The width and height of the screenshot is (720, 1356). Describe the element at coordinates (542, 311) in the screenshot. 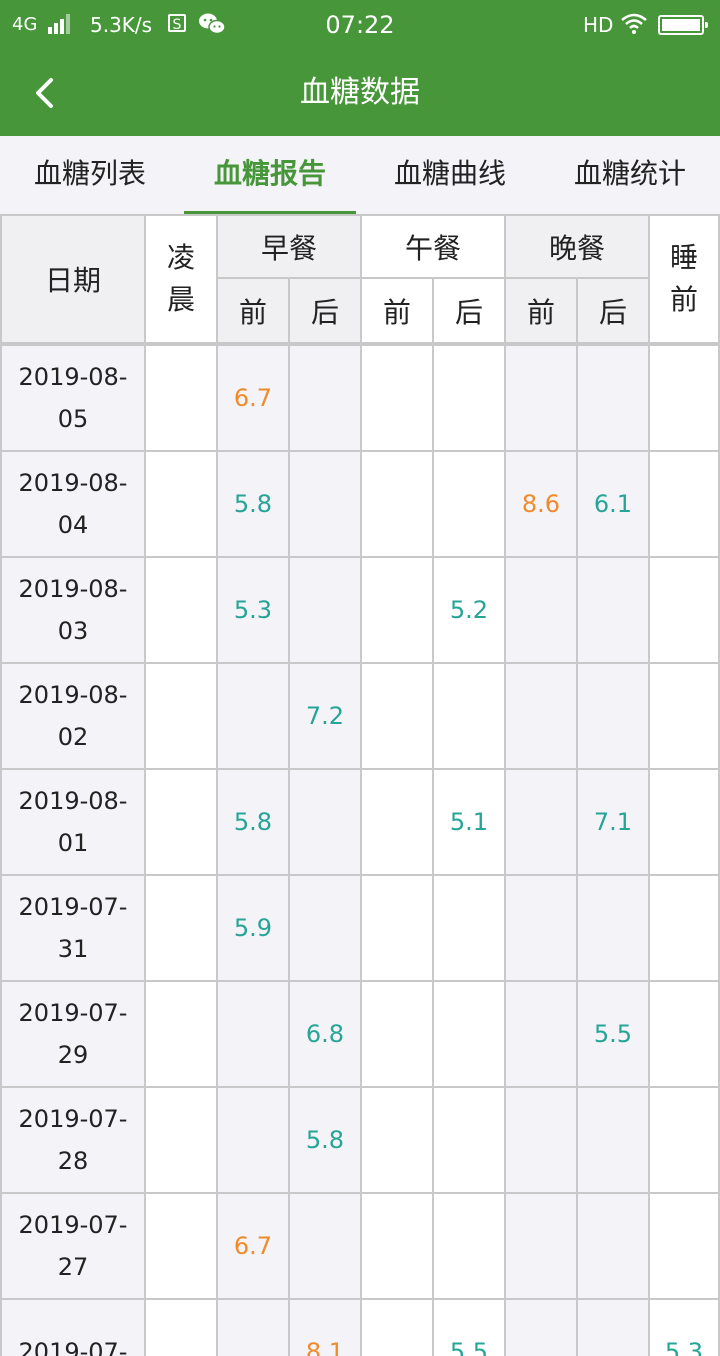

I see `header-dinner-before: 前` at that location.